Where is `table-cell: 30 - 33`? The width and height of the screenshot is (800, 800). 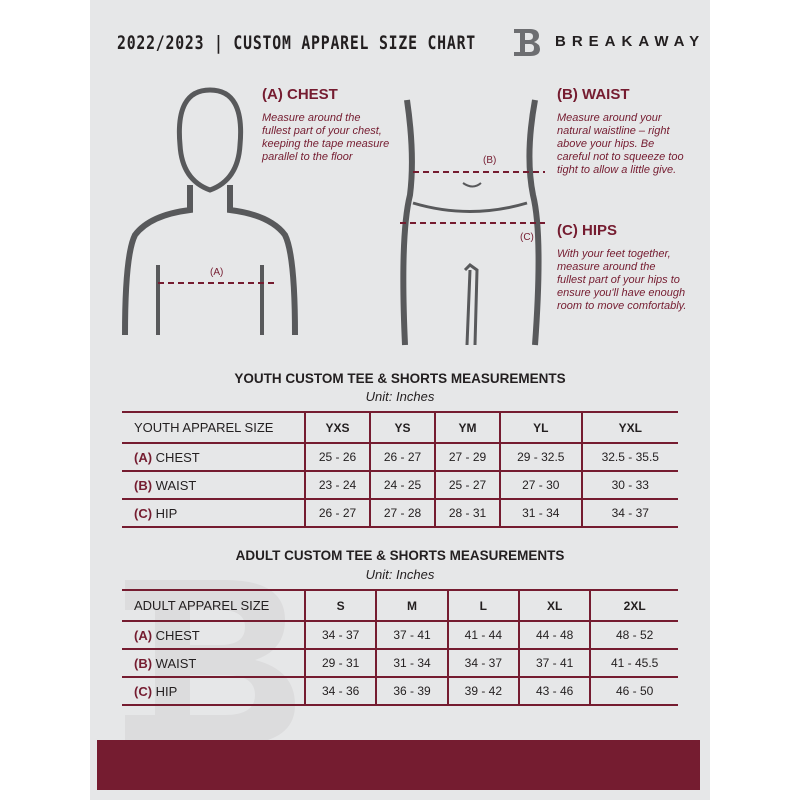 table-cell: 30 - 33 is located at coordinates (629, 485).